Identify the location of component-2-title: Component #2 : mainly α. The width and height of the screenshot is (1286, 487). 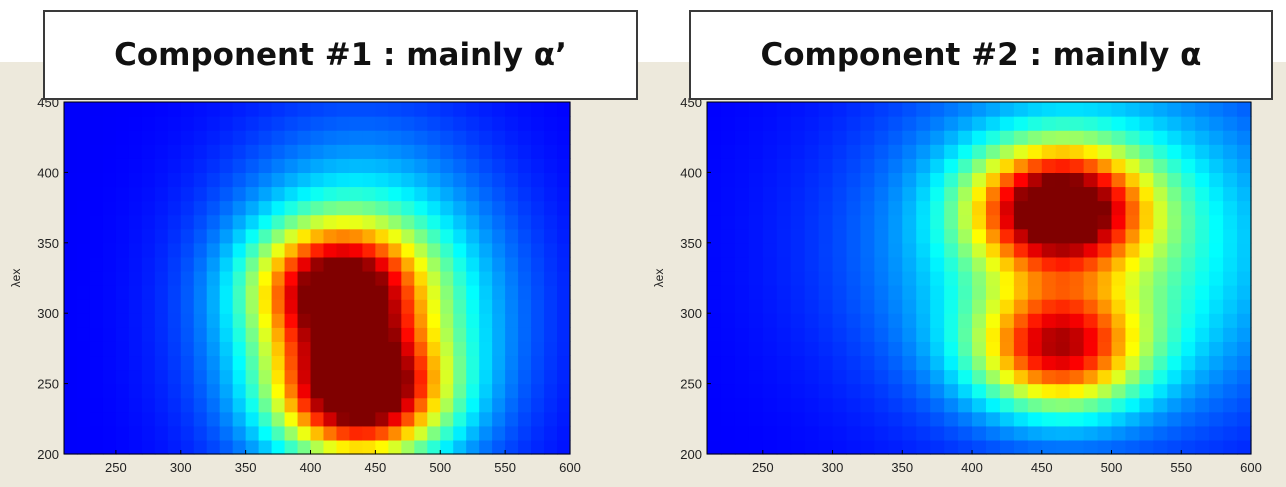
(981, 55).